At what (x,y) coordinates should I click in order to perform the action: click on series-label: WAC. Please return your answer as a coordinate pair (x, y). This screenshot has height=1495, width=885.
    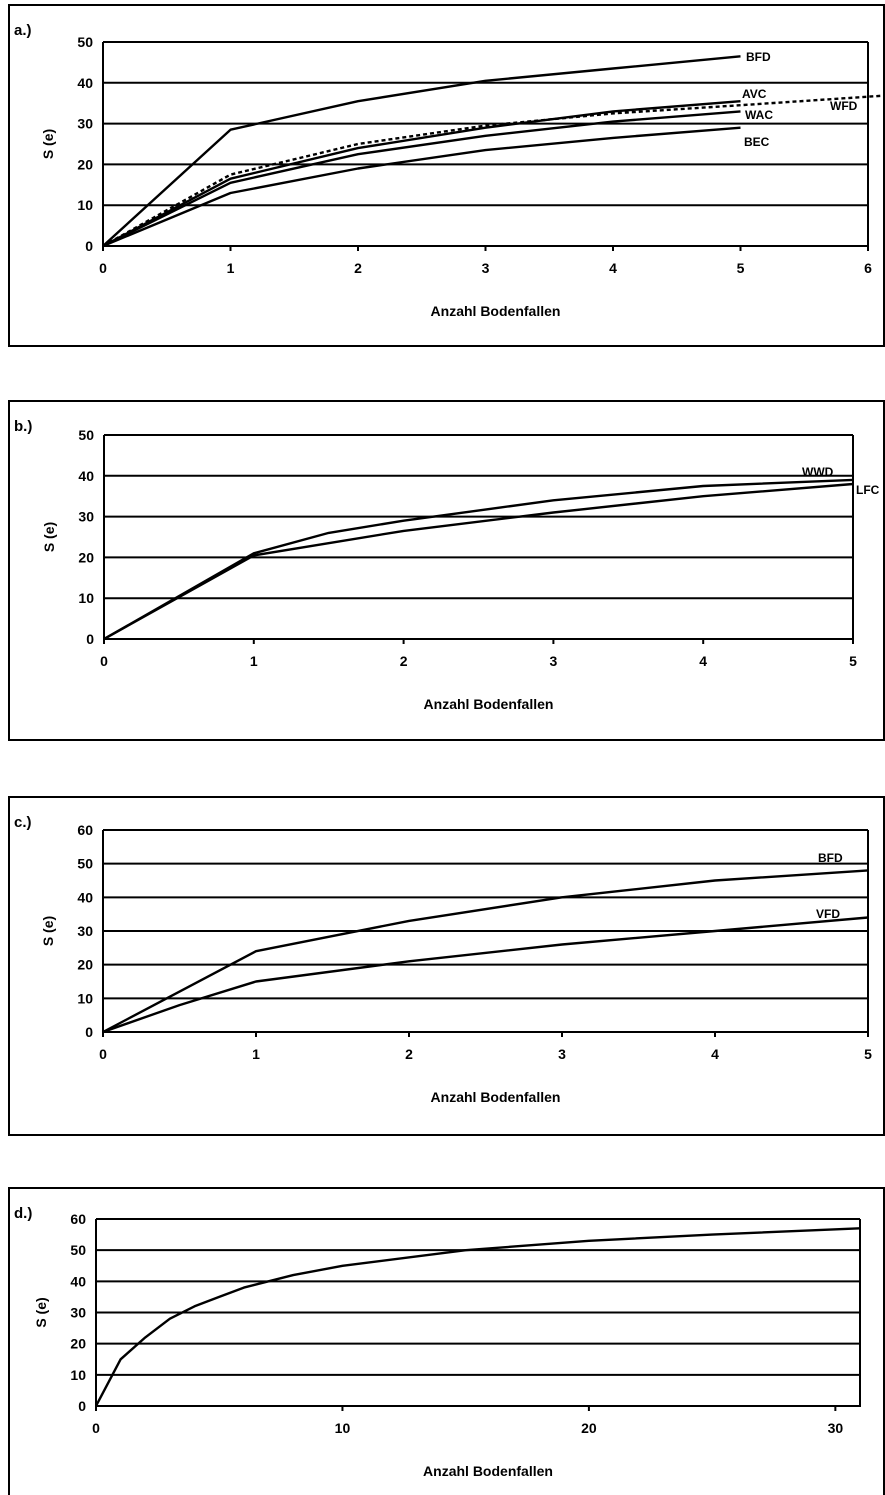
    Looking at the image, I should click on (759, 115).